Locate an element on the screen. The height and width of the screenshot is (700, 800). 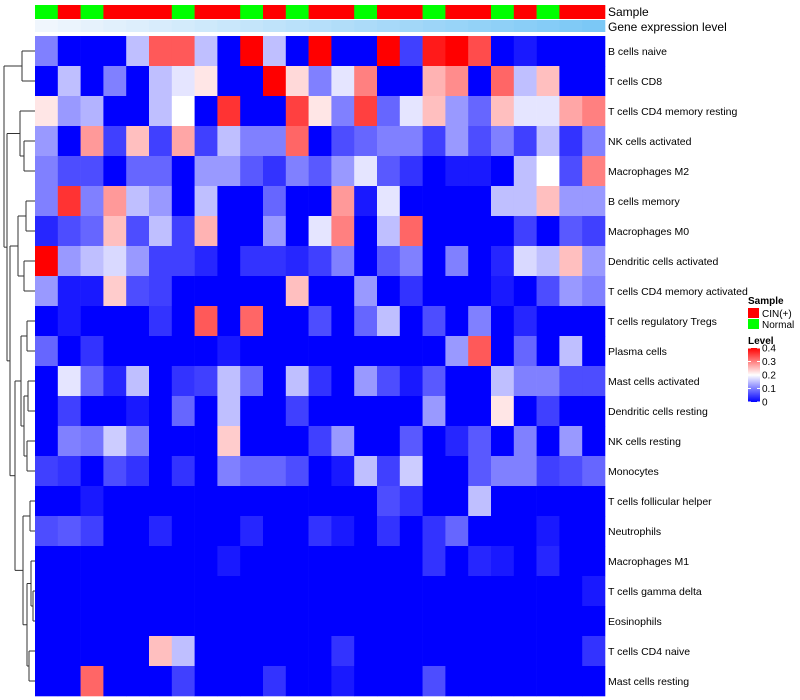
legend-level: Level 0.4 0.3 0.2 0.1 0 is located at coordinates (762, 372).